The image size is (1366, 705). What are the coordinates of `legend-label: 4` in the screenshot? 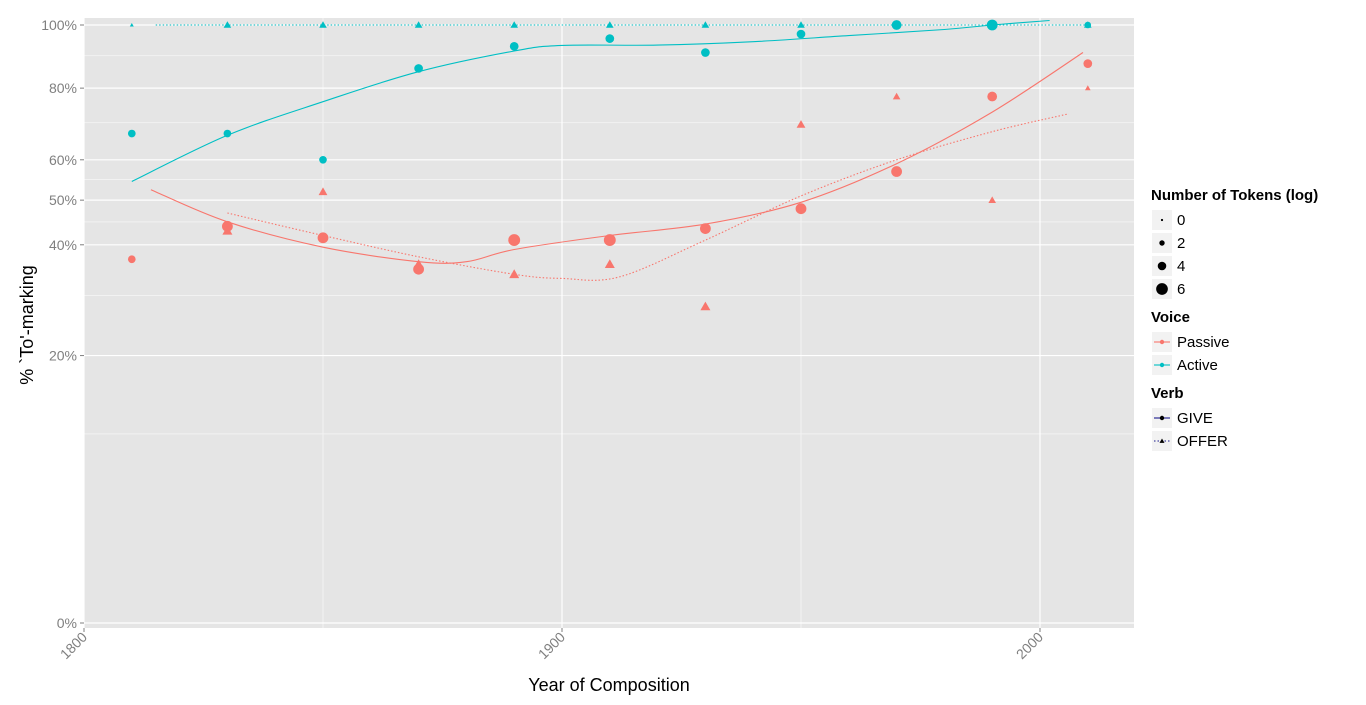 It's located at (1181, 266).